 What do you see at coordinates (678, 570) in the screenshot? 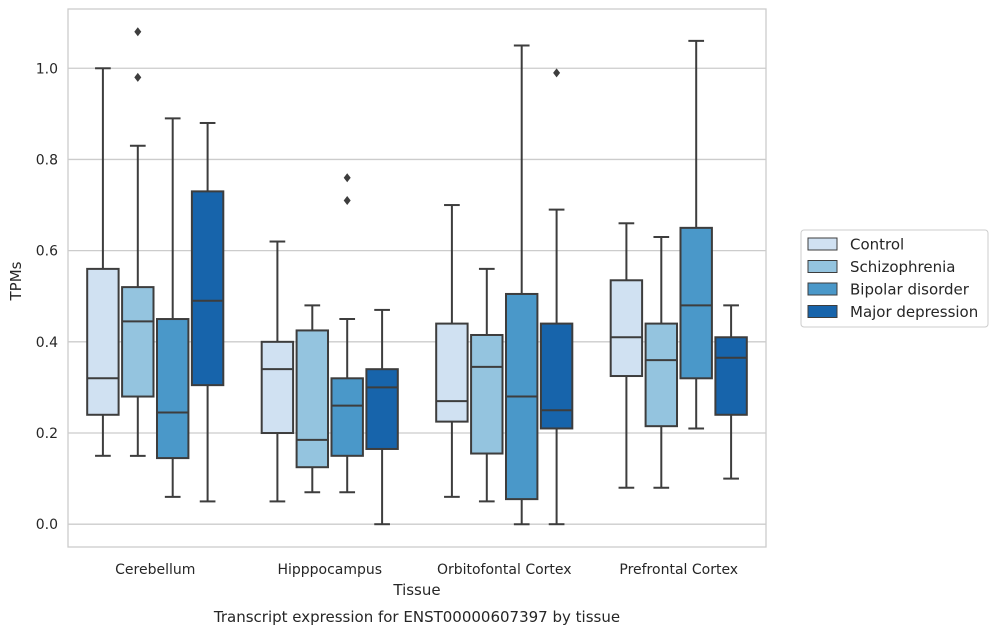
I see `x-tick-label: Prefrontal Cortex` at bounding box center [678, 570].